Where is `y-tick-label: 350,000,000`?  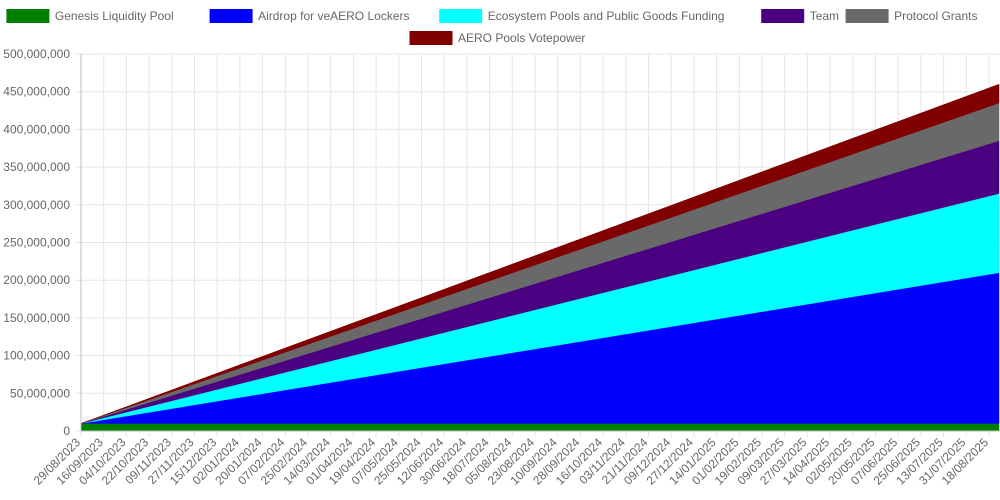
y-tick-label: 350,000,000 is located at coordinates (36, 167).